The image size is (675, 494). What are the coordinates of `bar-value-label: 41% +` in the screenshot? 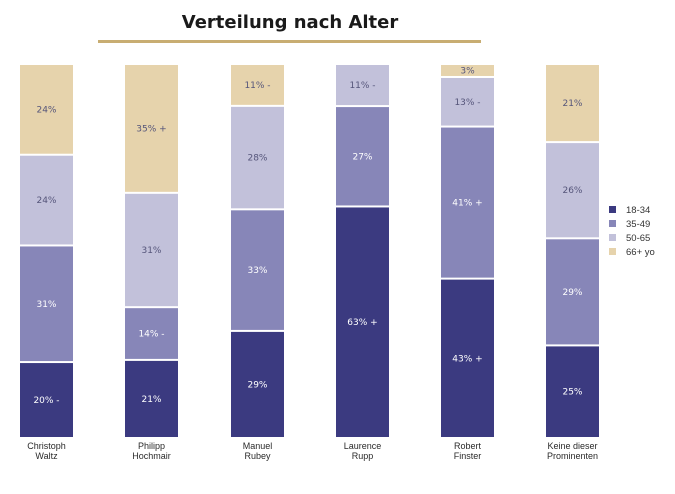 It's located at (467, 204).